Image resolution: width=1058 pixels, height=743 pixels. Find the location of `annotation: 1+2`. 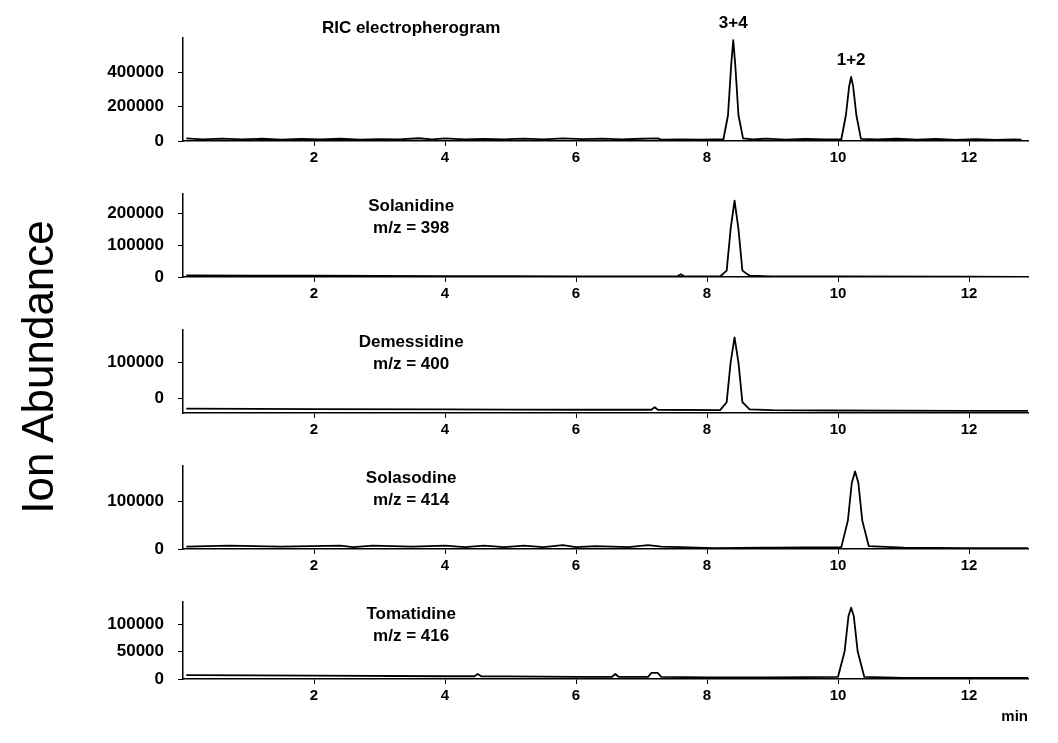

annotation: 1+2 is located at coordinates (851, 60).